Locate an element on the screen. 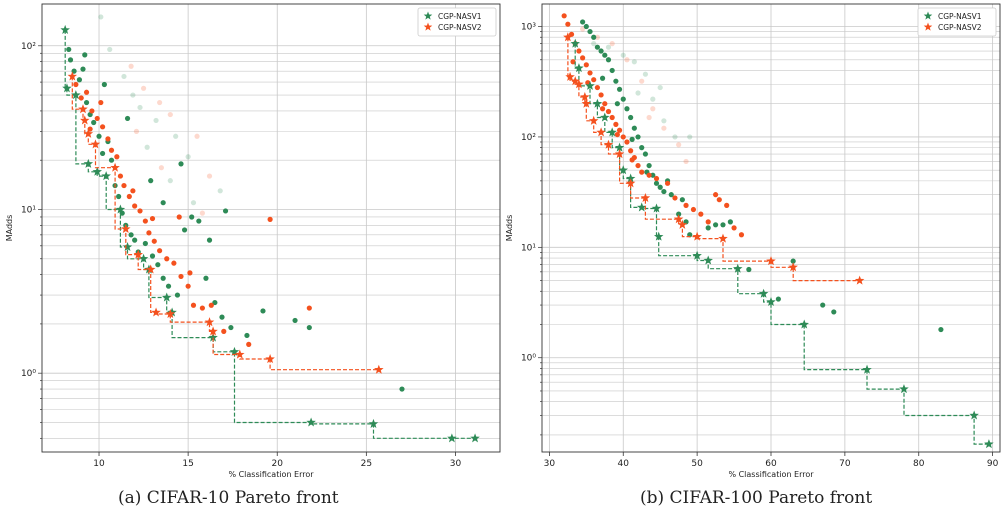 The height and width of the screenshot is (529, 1008). legend-label: CGP-NASV1 is located at coordinates (460, 16).